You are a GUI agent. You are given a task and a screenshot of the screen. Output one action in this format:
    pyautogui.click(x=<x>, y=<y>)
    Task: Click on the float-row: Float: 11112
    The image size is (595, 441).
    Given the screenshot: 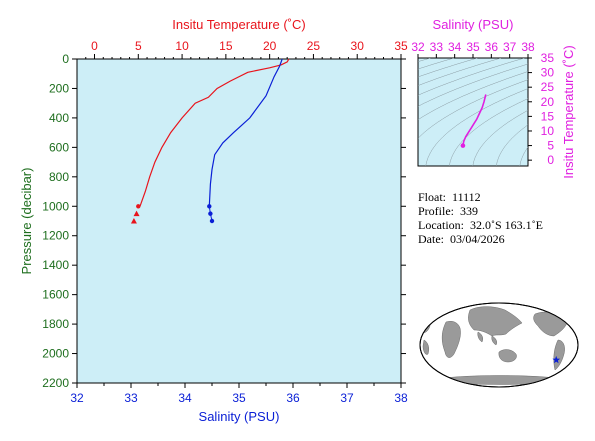 What is the action you would take?
    pyautogui.click(x=480, y=197)
    